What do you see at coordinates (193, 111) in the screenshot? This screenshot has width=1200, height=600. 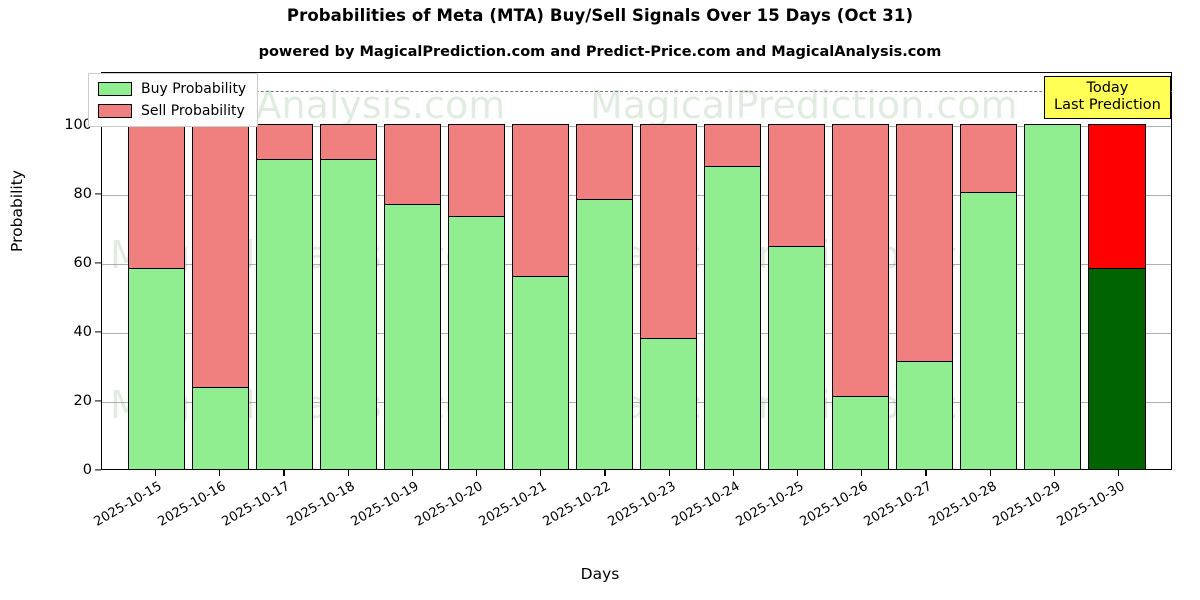 I see `legend-label-sell: Sell Probability` at bounding box center [193, 111].